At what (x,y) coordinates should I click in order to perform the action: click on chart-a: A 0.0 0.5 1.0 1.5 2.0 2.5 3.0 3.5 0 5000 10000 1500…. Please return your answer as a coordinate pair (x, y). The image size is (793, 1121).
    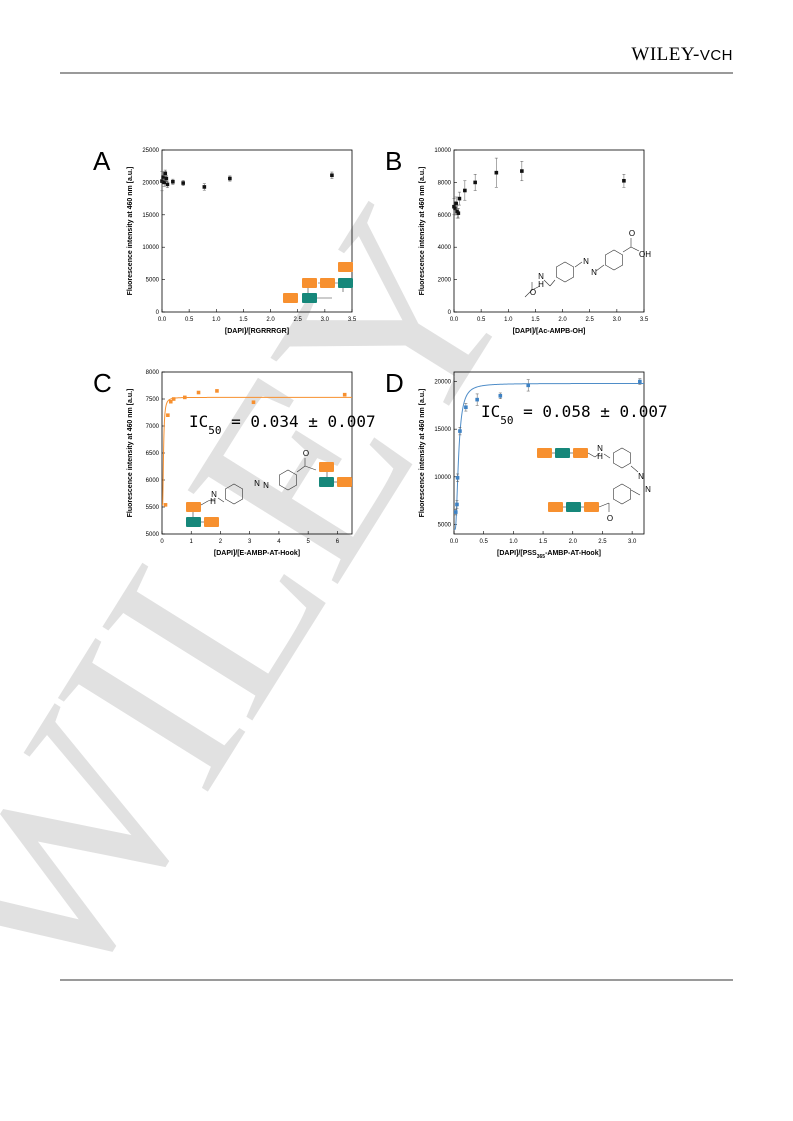
    Looking at the image, I should click on (225, 240).